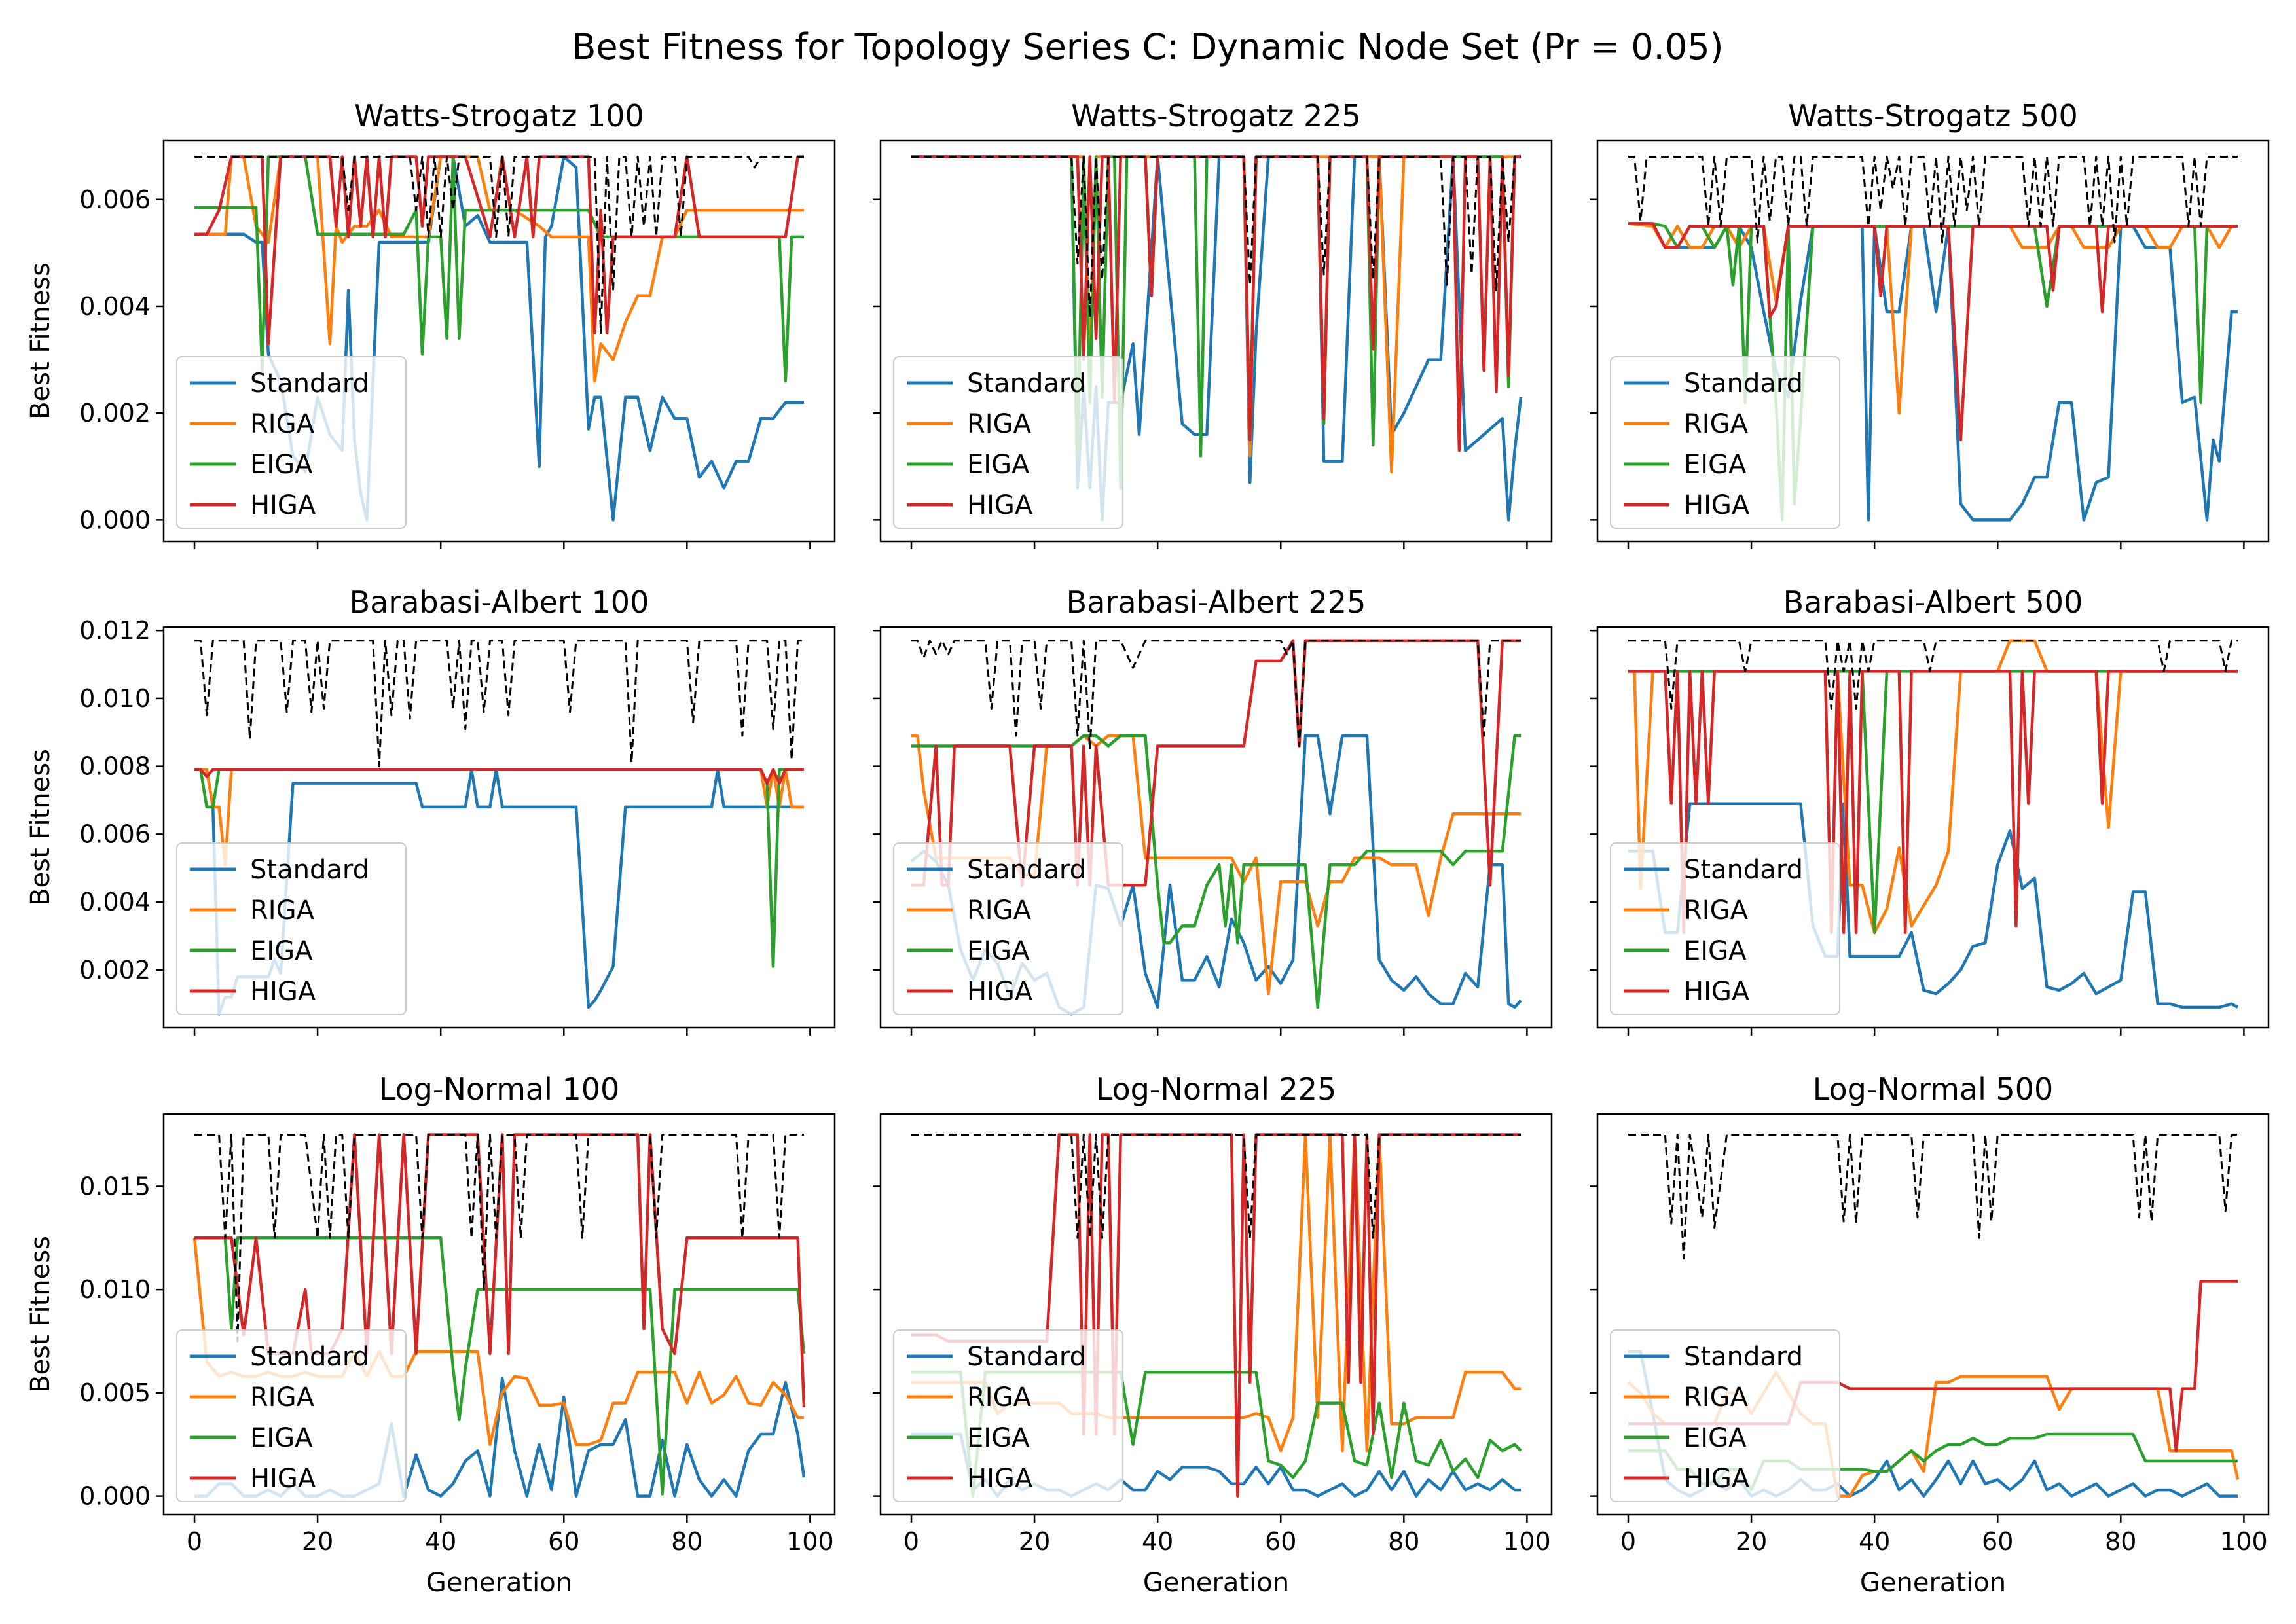  Describe the element at coordinates (41, 341) in the screenshot. I see `y-axis-label: Best Fitness` at that location.